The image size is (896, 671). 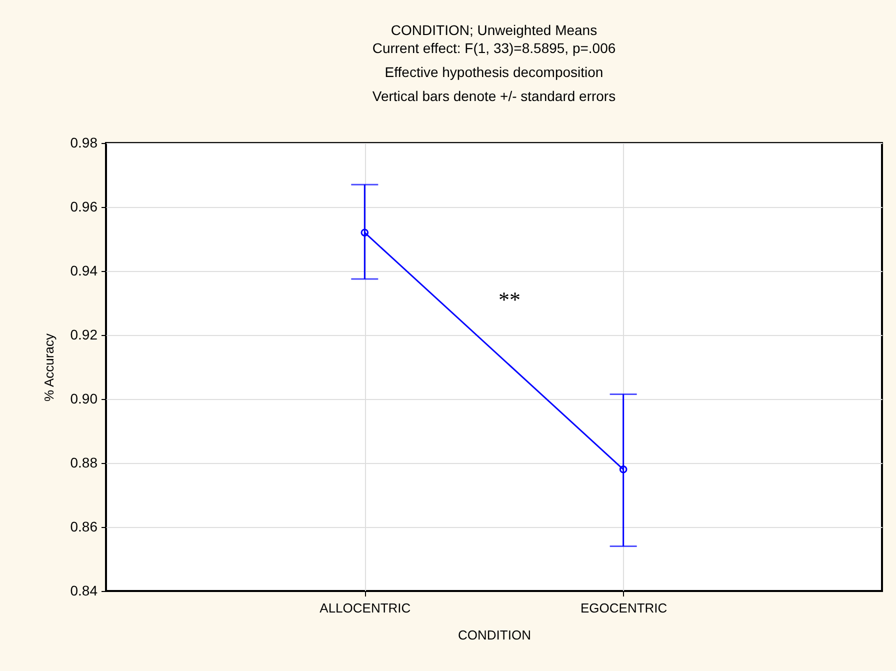 What do you see at coordinates (494, 635) in the screenshot?
I see `x-axis-title: CONDITION` at bounding box center [494, 635].